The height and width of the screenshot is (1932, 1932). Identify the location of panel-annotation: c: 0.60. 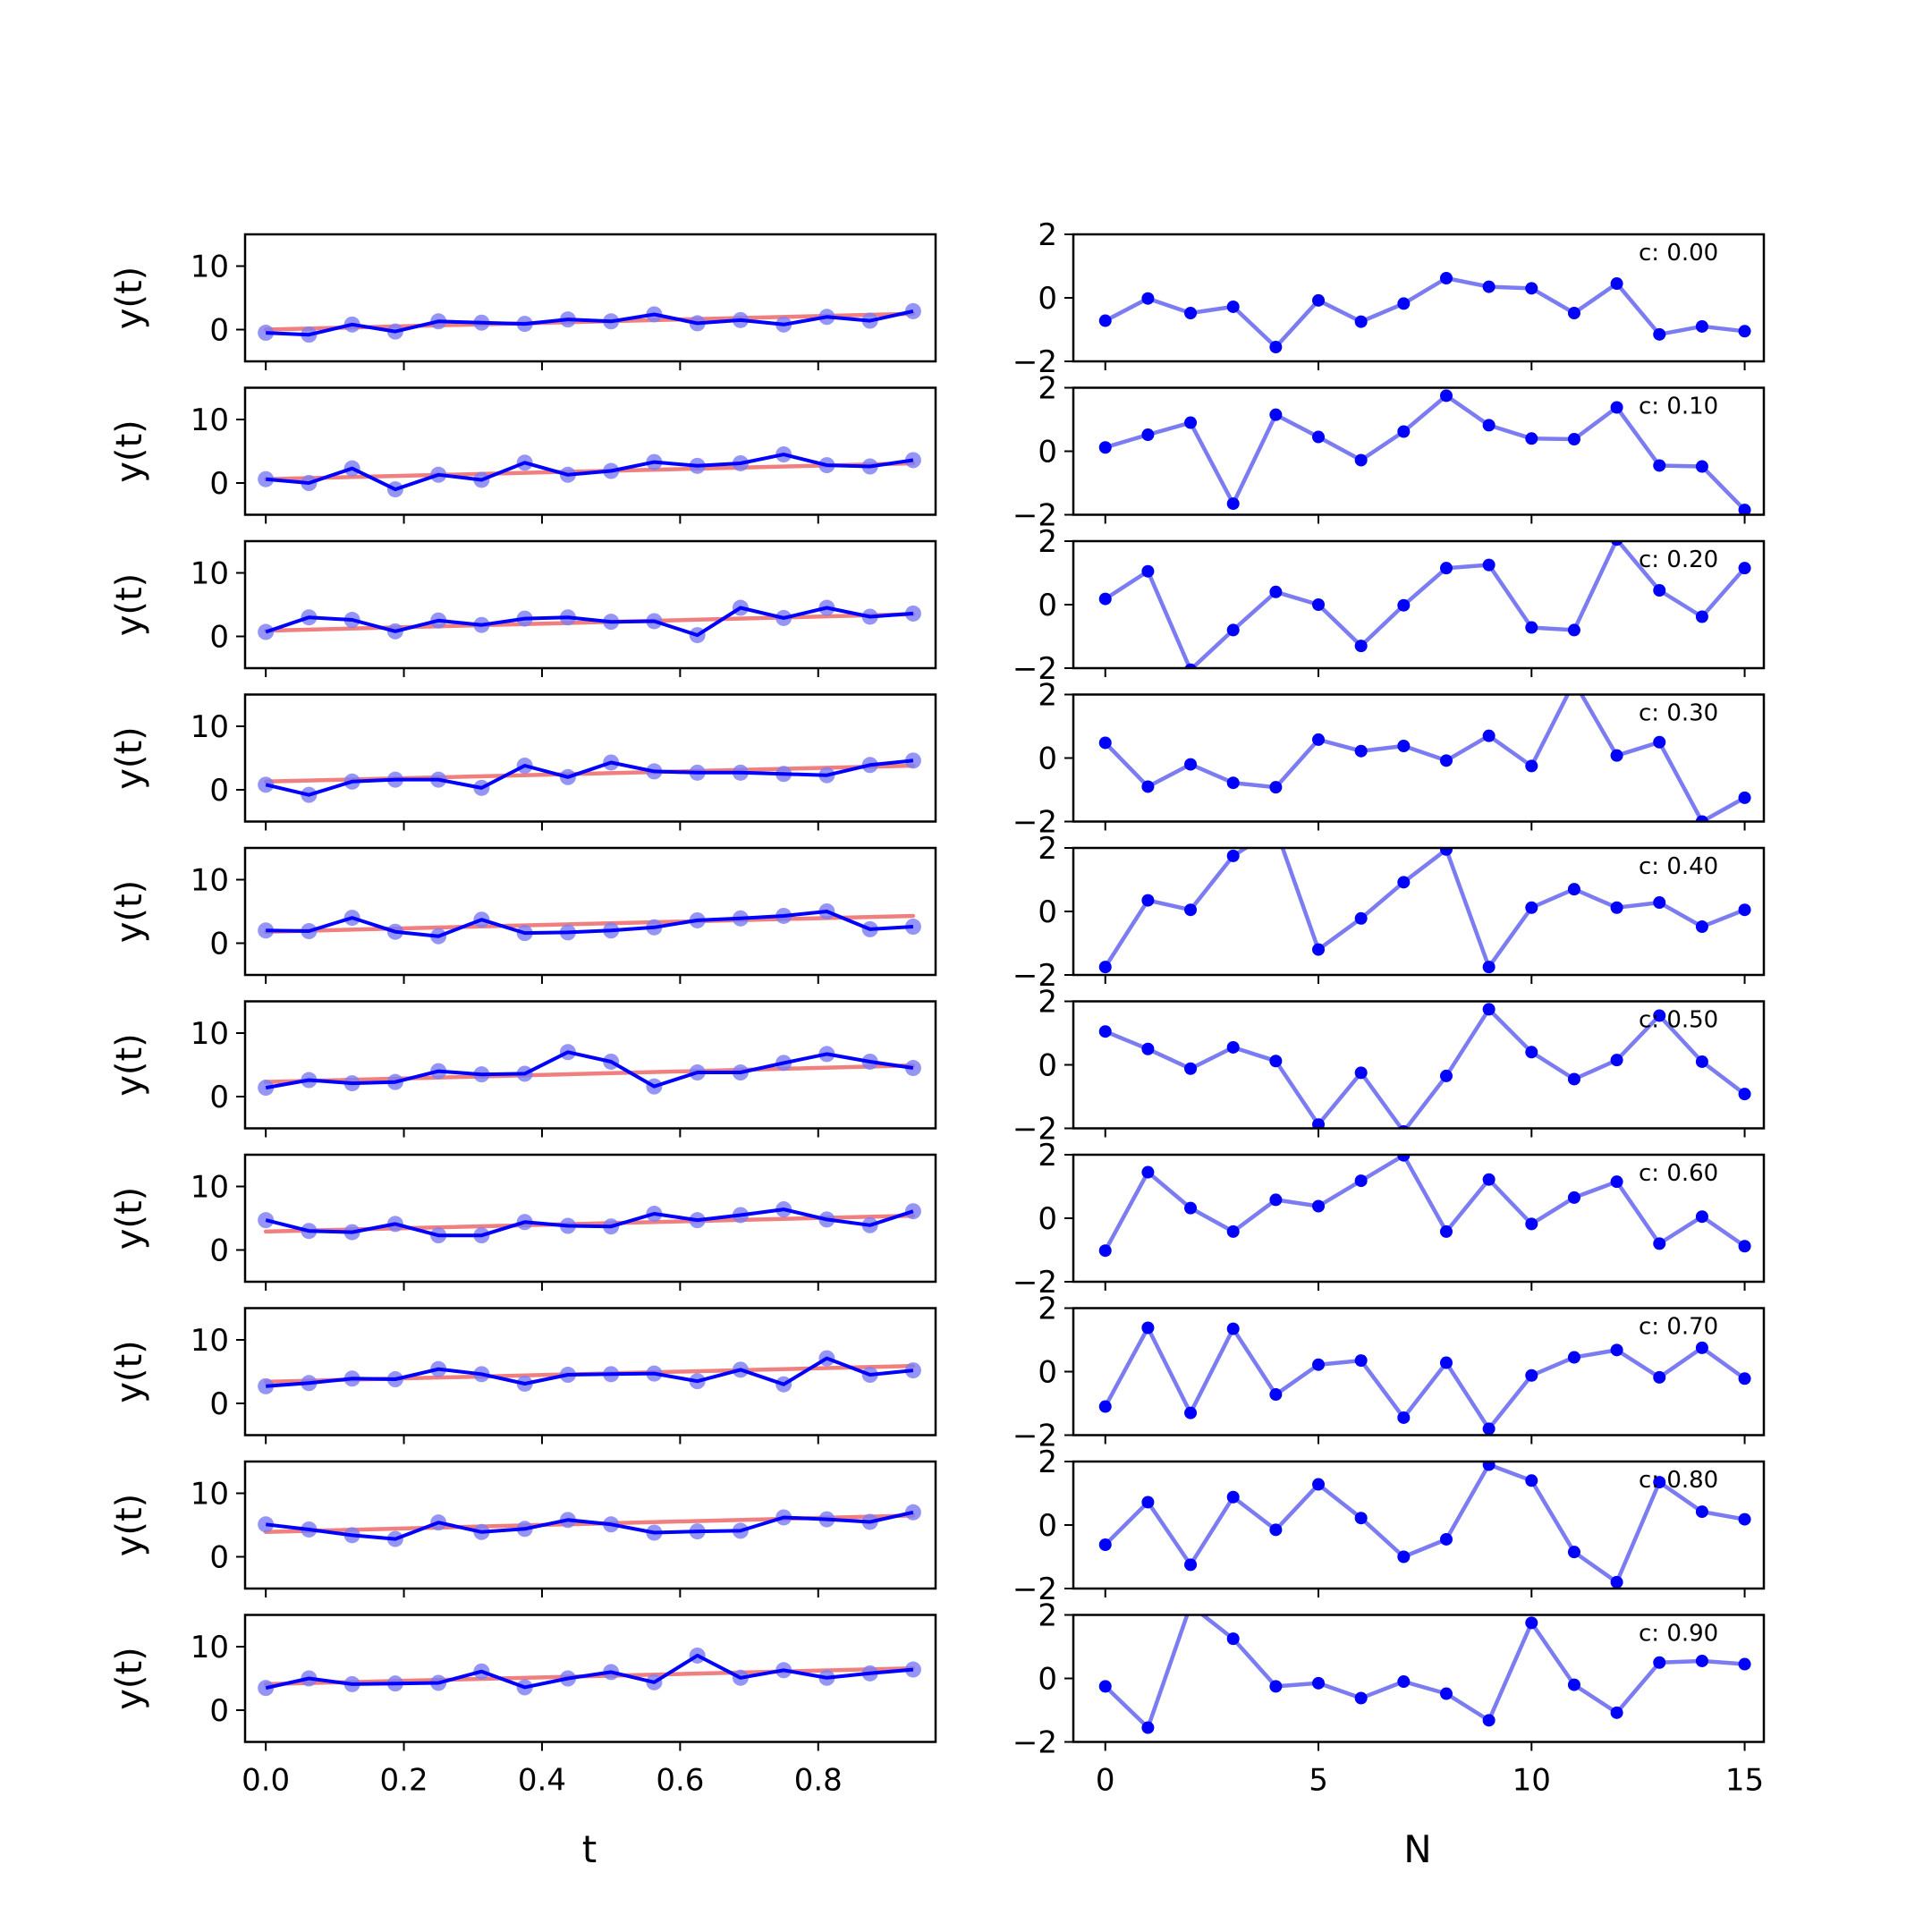
(1678, 1173).